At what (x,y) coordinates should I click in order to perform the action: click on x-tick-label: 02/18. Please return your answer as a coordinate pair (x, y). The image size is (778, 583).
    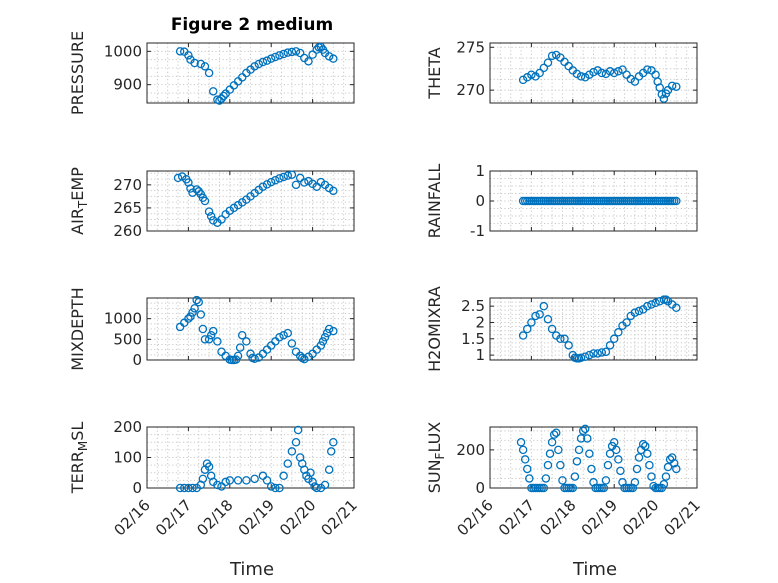
    Looking at the image, I should click on (557, 517).